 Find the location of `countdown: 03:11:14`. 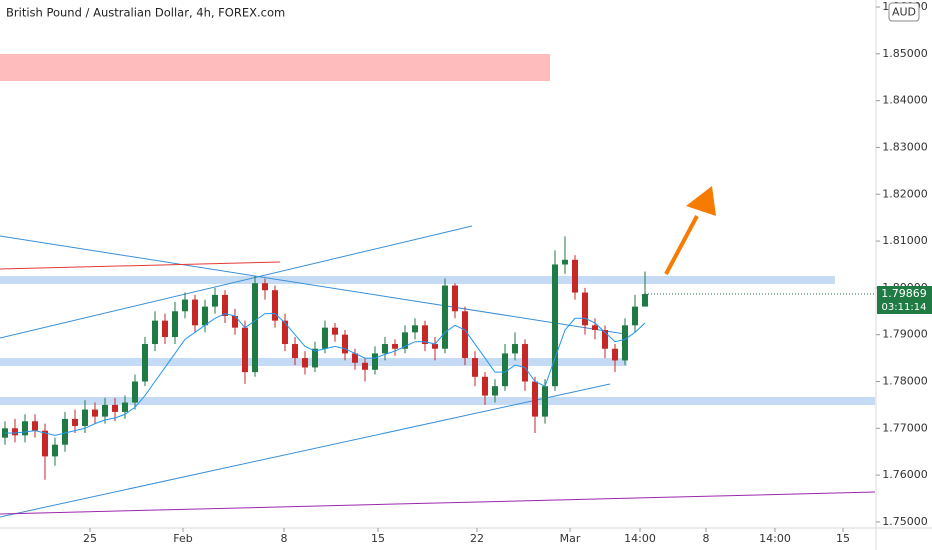

countdown: 03:11:14 is located at coordinates (904, 307).